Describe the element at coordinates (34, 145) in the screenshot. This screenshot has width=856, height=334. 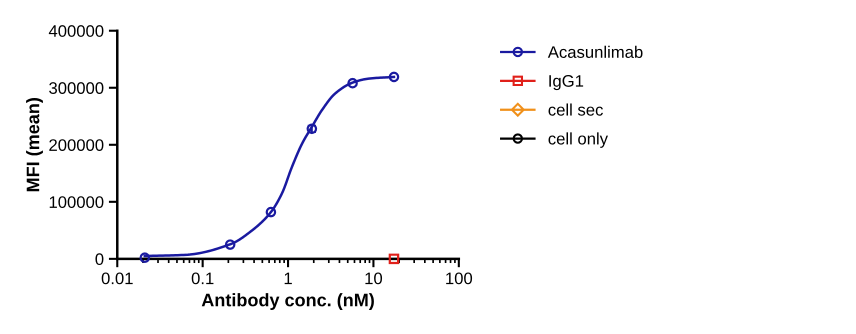
I see `y-axis-title: MFI (mean)` at that location.